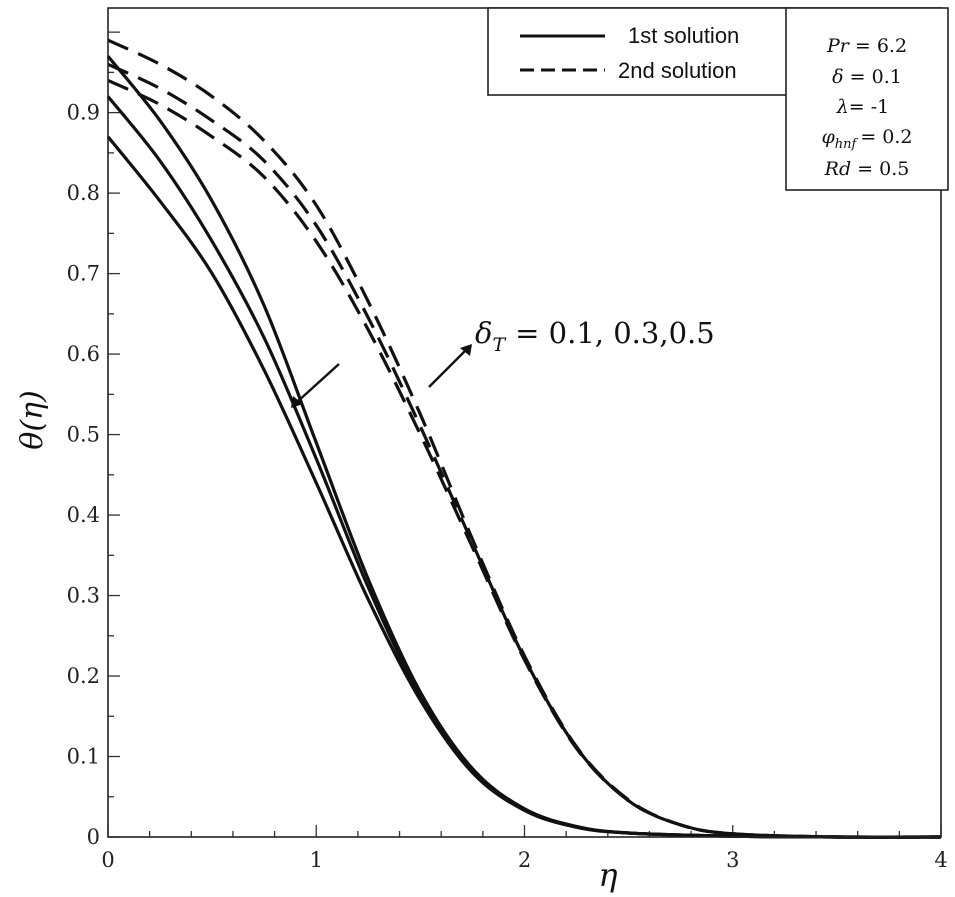 The width and height of the screenshot is (955, 897). Describe the element at coordinates (83, 354) in the screenshot. I see `y-tick-label: 0.6` at that location.